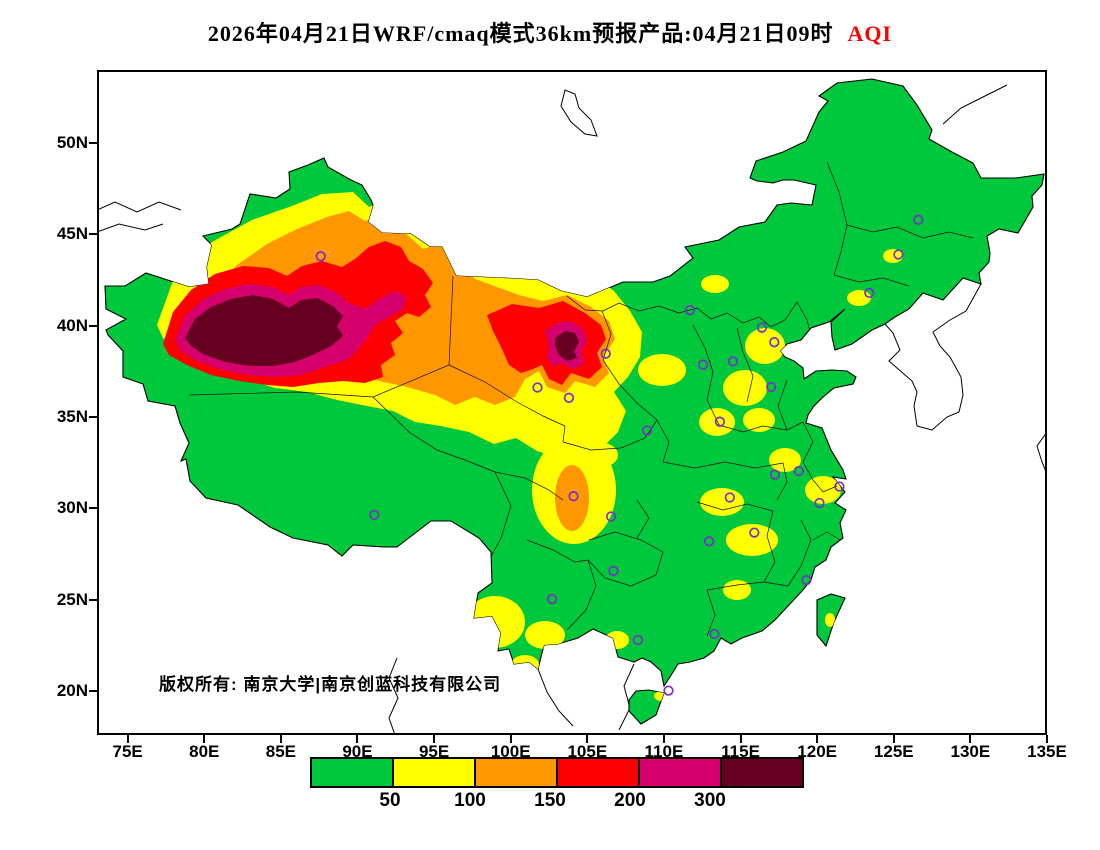  Describe the element at coordinates (72, 417) in the screenshot. I see `lat-tick-label: 35N` at that location.